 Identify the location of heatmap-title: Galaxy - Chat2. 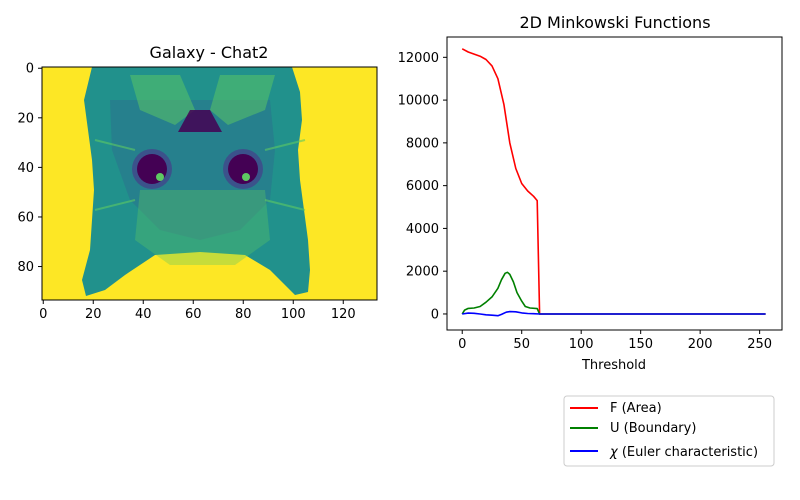
(209, 52).